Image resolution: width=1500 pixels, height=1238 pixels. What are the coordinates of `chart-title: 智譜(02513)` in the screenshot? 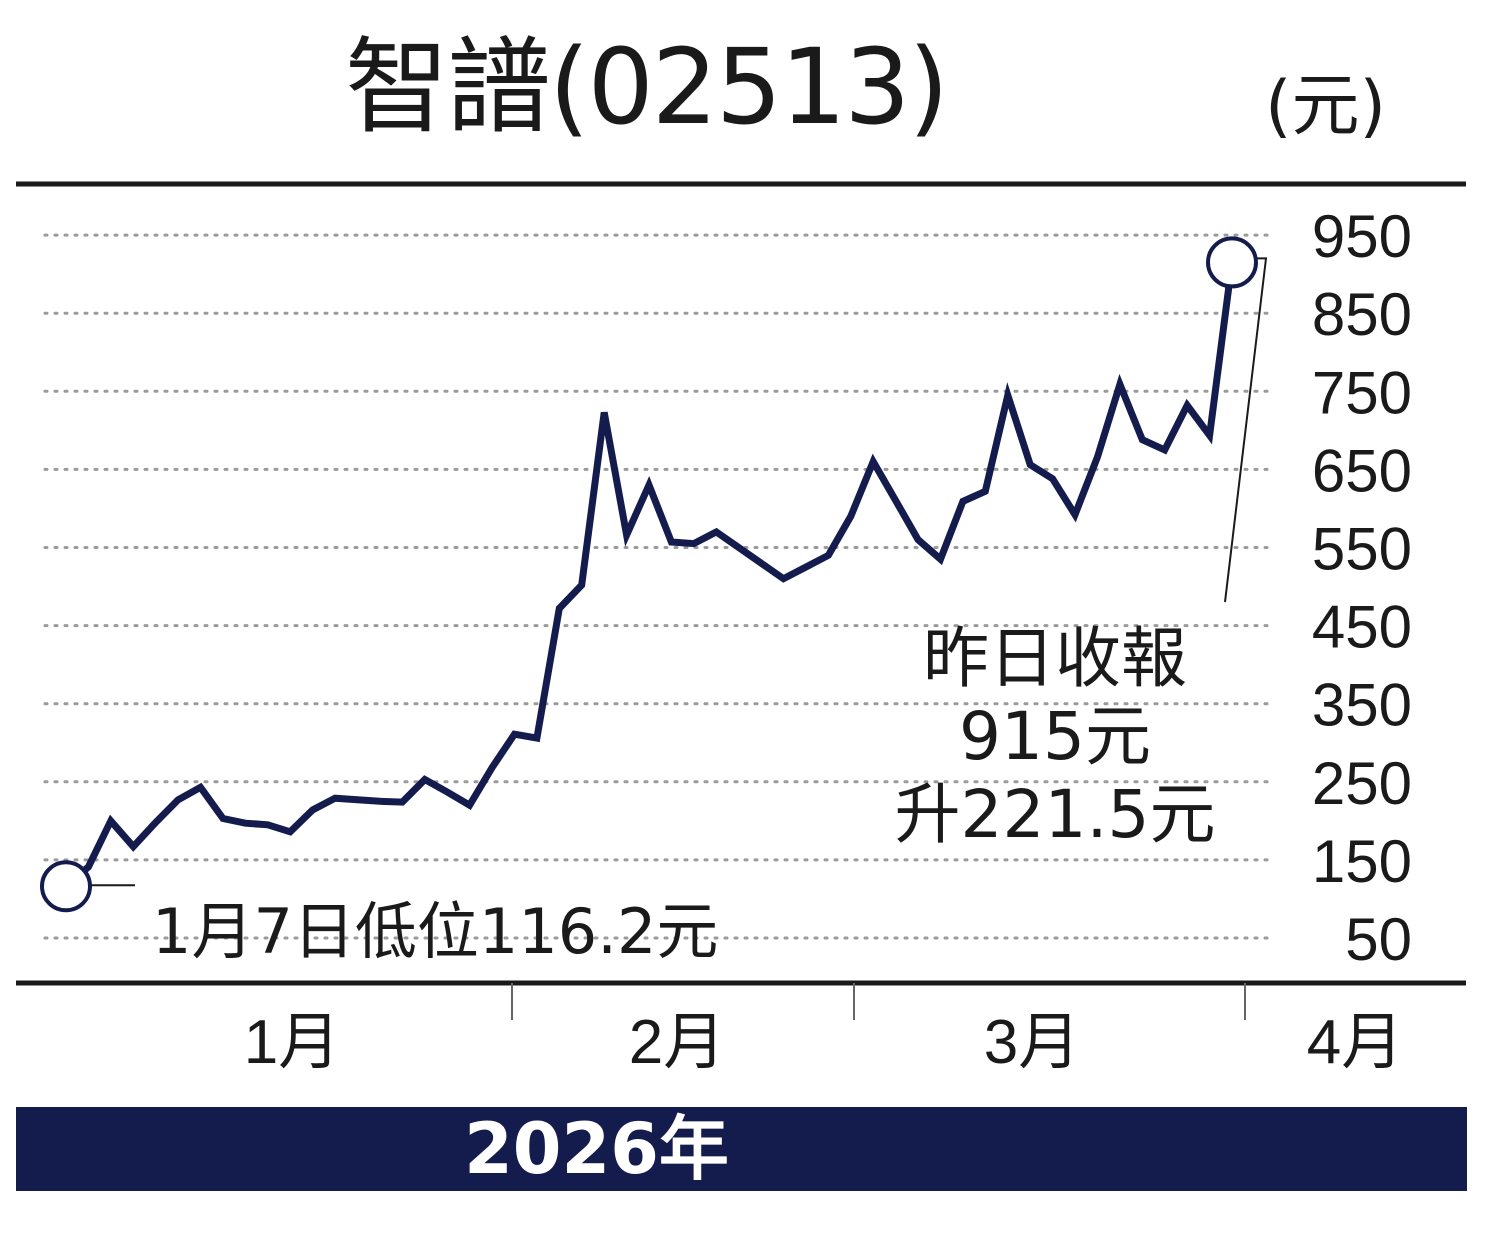 It's located at (647, 87).